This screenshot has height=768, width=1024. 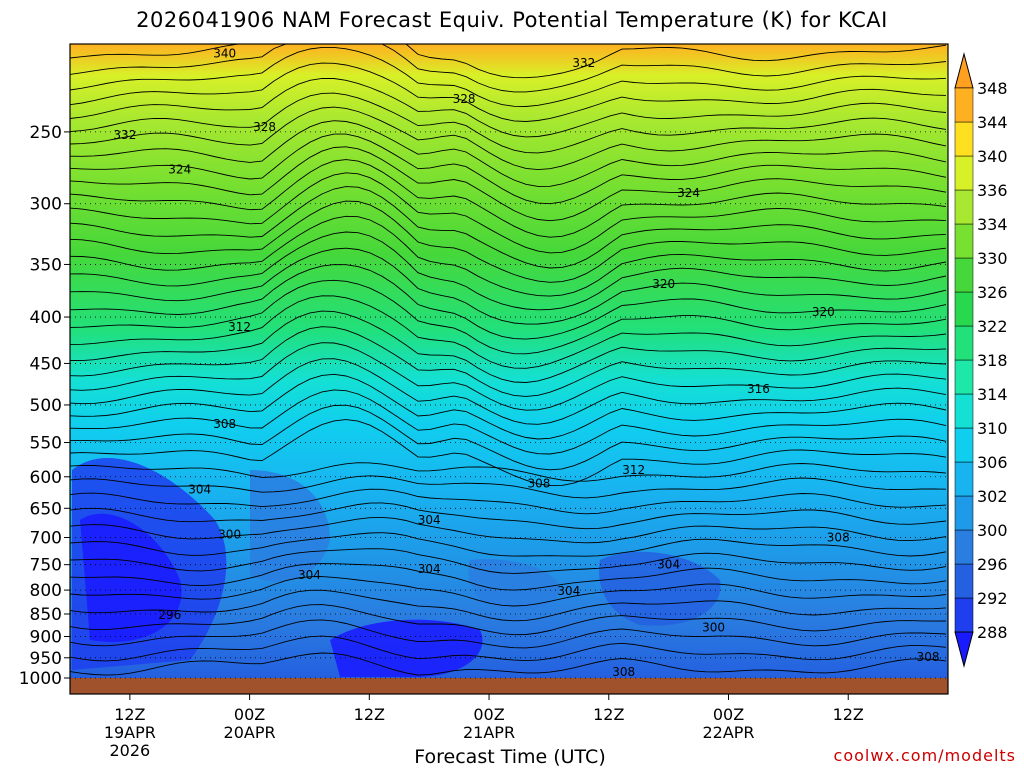 What do you see at coordinates (992, 122) in the screenshot?
I see `colorbar-label: 344` at bounding box center [992, 122].